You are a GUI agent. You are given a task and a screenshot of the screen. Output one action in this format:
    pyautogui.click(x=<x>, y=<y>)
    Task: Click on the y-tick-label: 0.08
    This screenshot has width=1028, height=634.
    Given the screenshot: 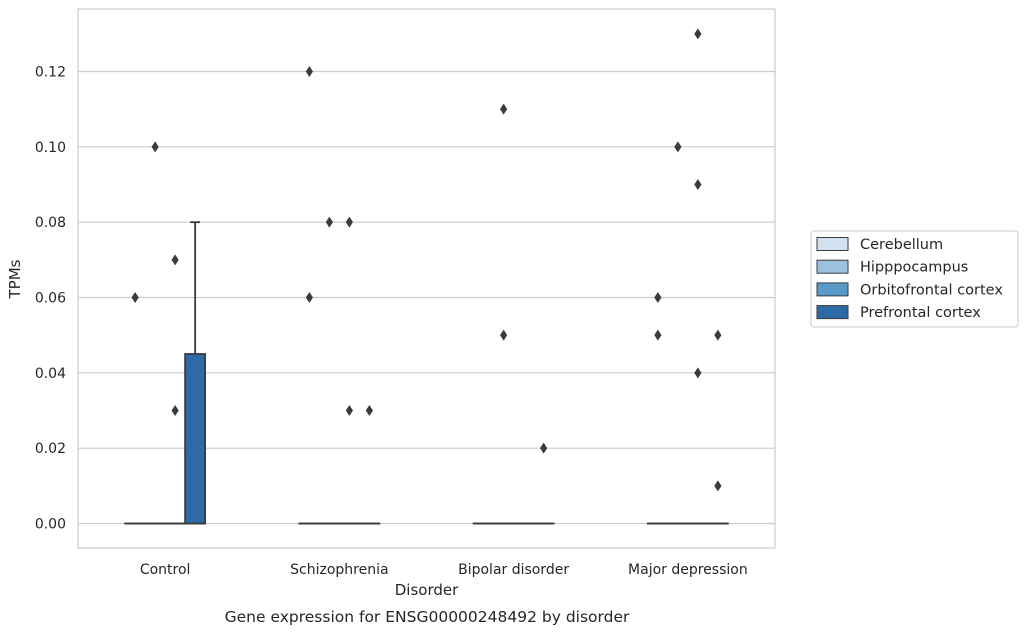 What is the action you would take?
    pyautogui.click(x=50, y=223)
    